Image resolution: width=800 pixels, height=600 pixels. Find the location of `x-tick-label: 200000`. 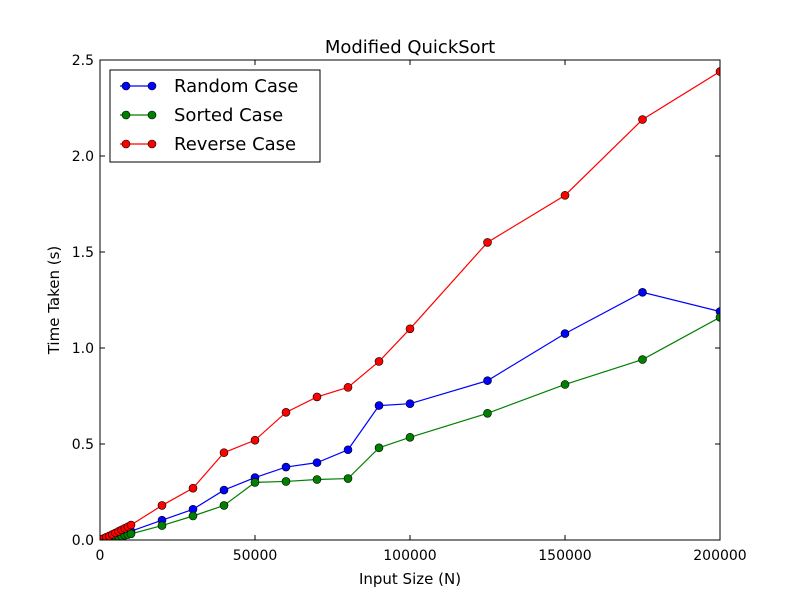

x-tick-label: 200000 is located at coordinates (719, 556).